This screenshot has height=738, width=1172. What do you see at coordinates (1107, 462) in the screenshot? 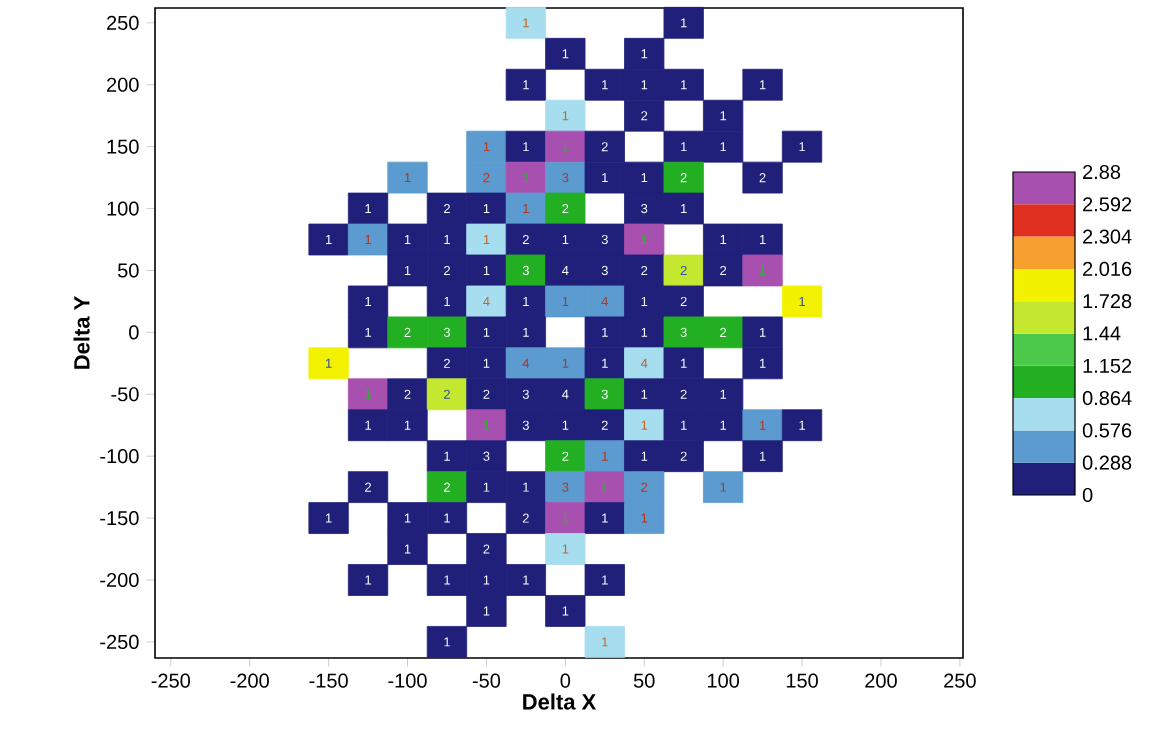
I see `color-bar-label: 0.288` at bounding box center [1107, 462].